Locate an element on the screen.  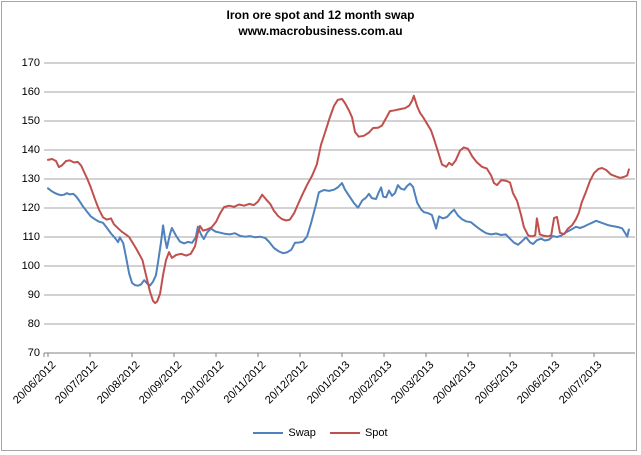
y-axis-tick-label: 140 is located at coordinates (30, 149).